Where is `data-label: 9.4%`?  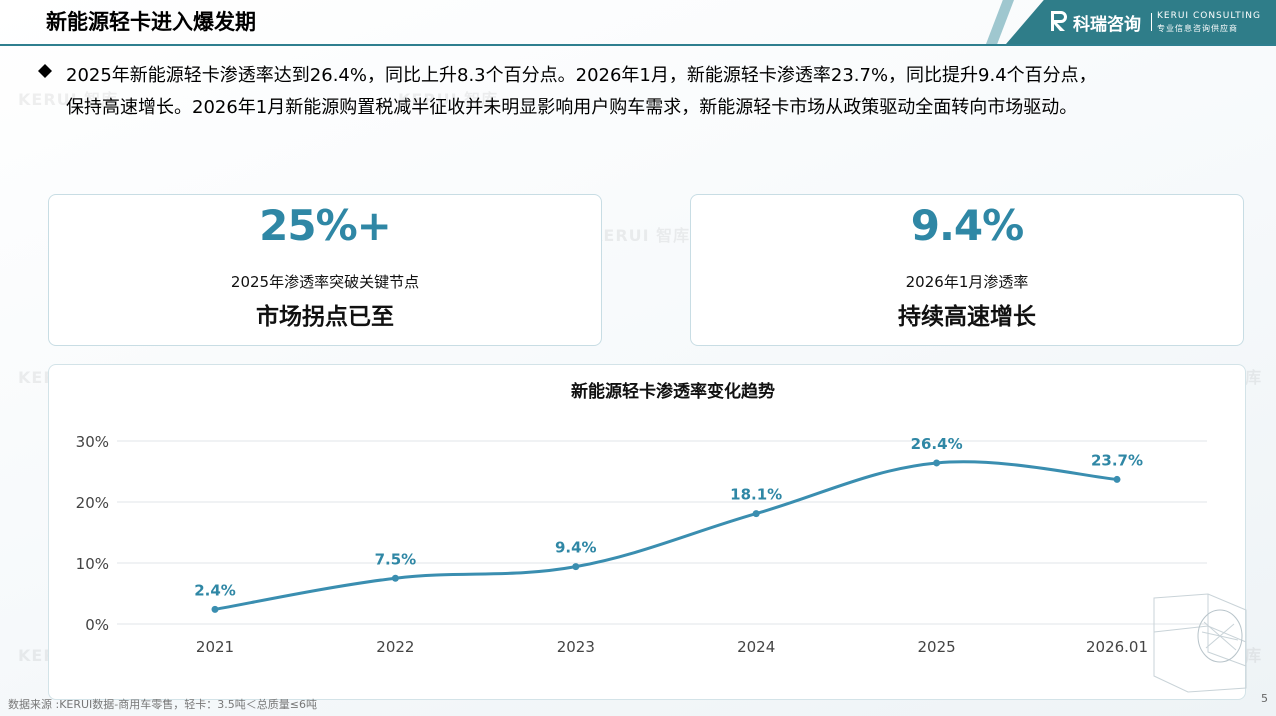 data-label: 9.4% is located at coordinates (576, 548).